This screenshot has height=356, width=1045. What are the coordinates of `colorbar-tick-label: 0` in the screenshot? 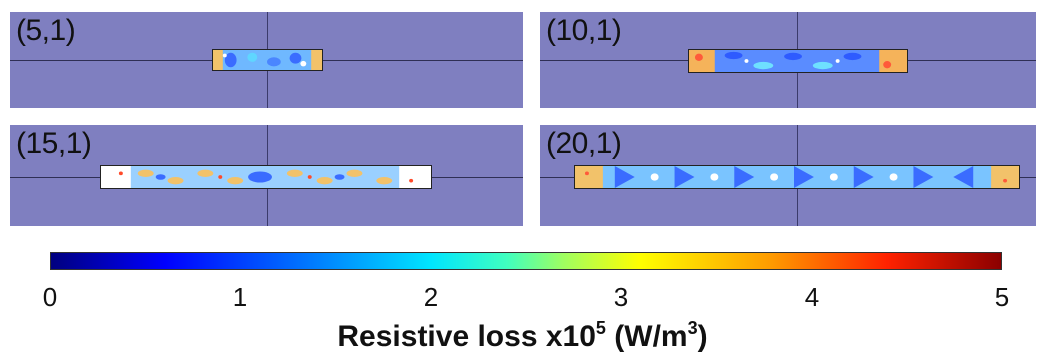 It's located at (50, 297).